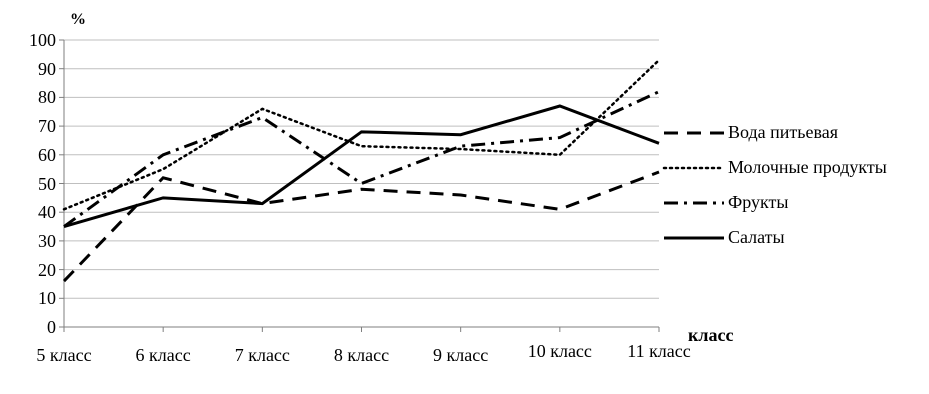 The width and height of the screenshot is (929, 394). I want to click on y-tick-label: 10, so click(47, 298).